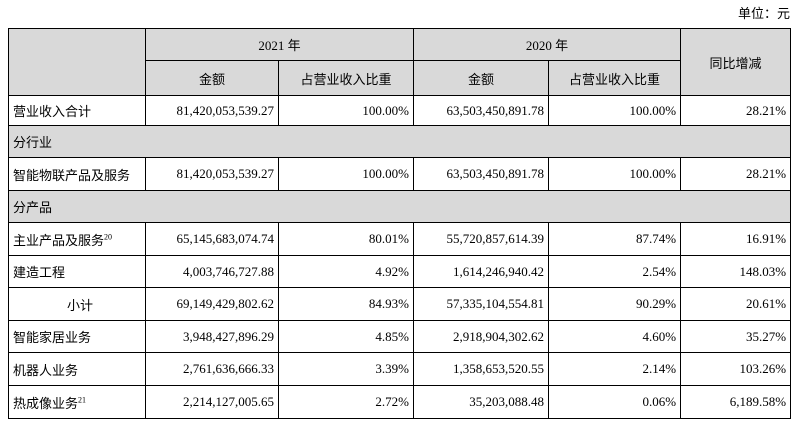 The height and width of the screenshot is (426, 800). What do you see at coordinates (481, 402) in the screenshot?
I see `table-cell: 35,203,088.48` at bounding box center [481, 402].